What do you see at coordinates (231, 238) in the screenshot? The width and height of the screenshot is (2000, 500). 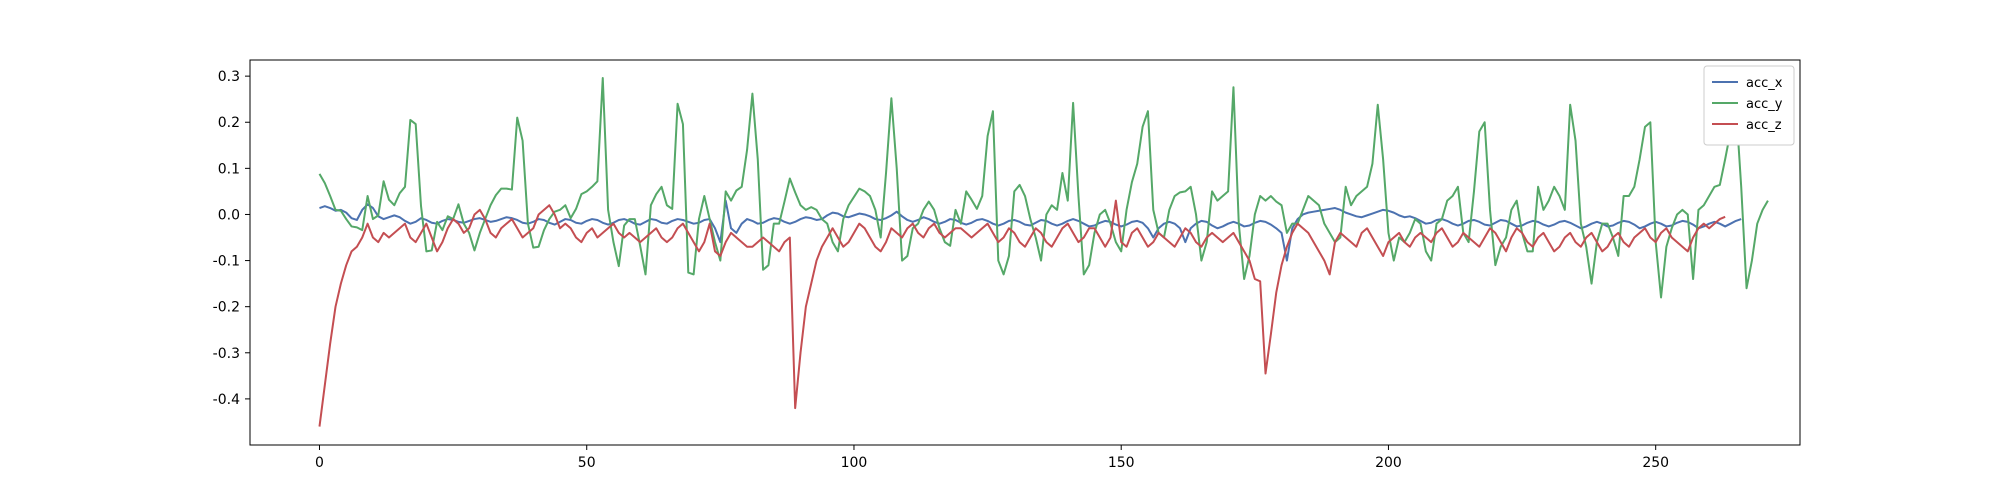 I see `y-axis: -0.4 -0.3 -0.2 -0.1 0.0 0.1 0.2 0.3` at bounding box center [231, 238].